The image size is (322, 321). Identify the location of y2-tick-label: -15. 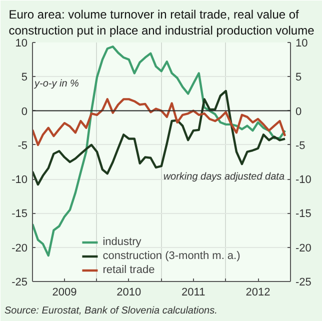
(304, 214).